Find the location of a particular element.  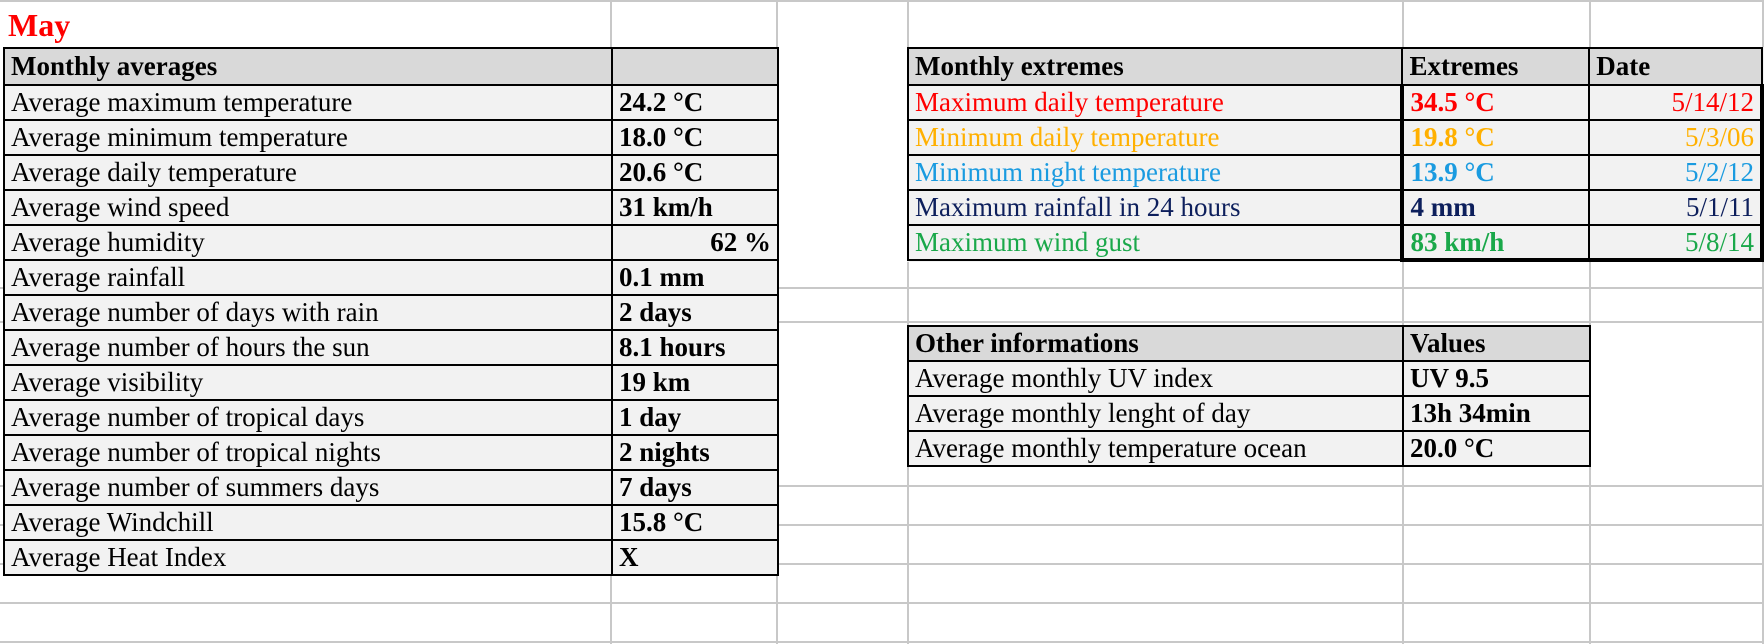

average-value: 2 nights is located at coordinates (695, 452).